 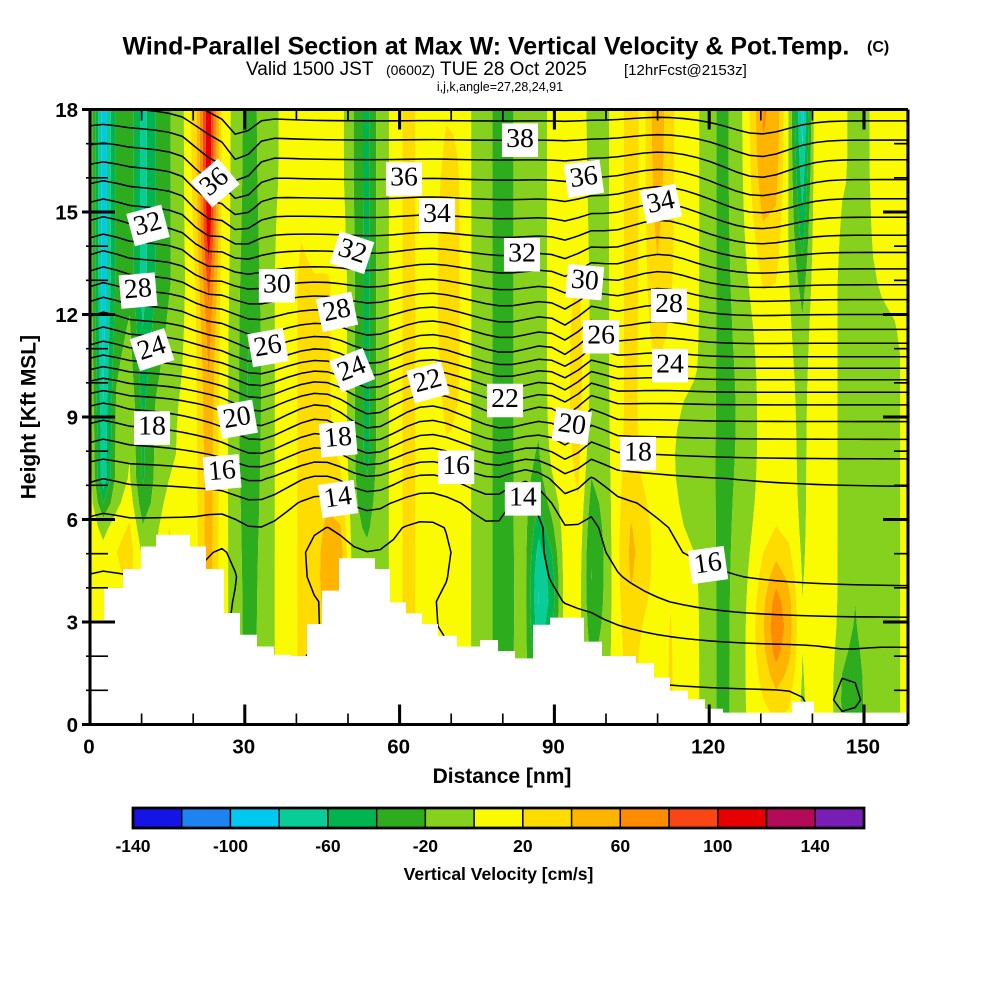 I want to click on svg-text: Distance [nm], so click(x=502, y=776).